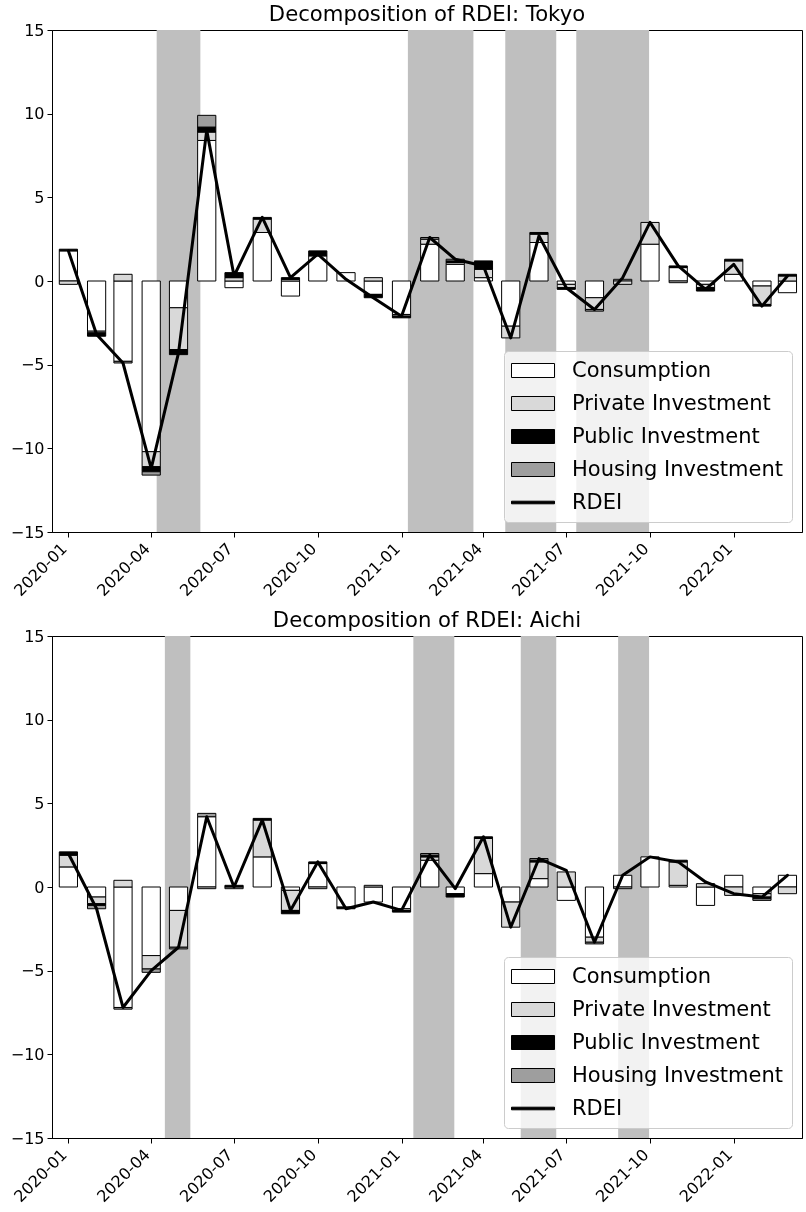 This screenshot has width=806, height=1212. Describe the element at coordinates (427, 619) in the screenshot. I see `chart-title: Decomposition of RDEI: Aichi` at that location.